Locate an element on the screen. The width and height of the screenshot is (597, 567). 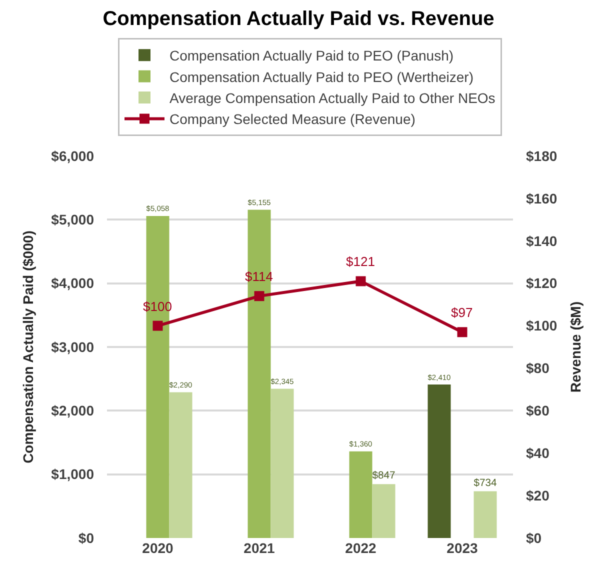
x-tick-label: 2020 is located at coordinates (158, 548).